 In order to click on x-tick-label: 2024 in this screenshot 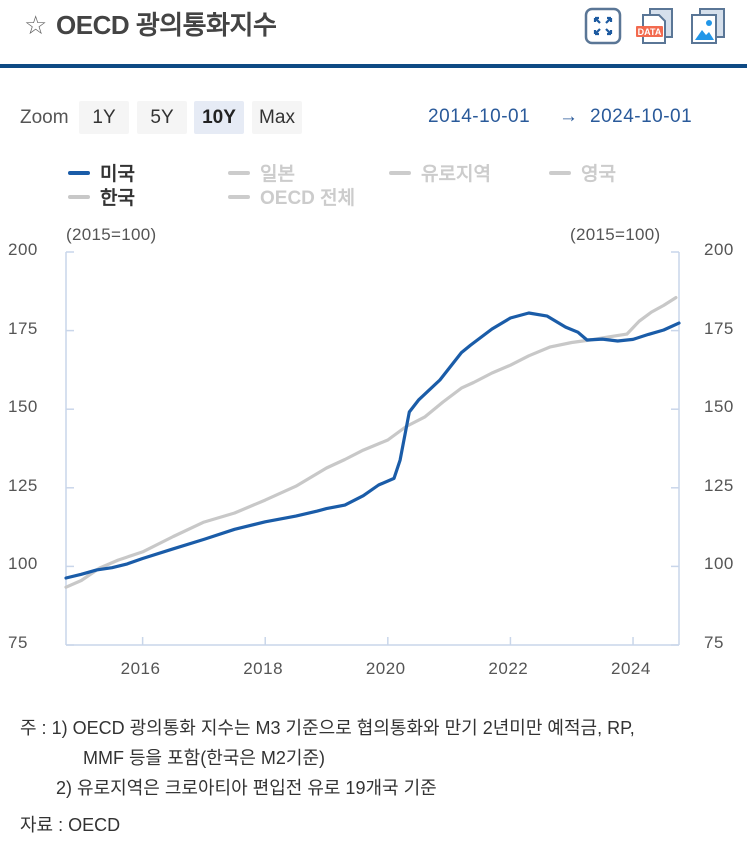, I will do `click(631, 668)`.